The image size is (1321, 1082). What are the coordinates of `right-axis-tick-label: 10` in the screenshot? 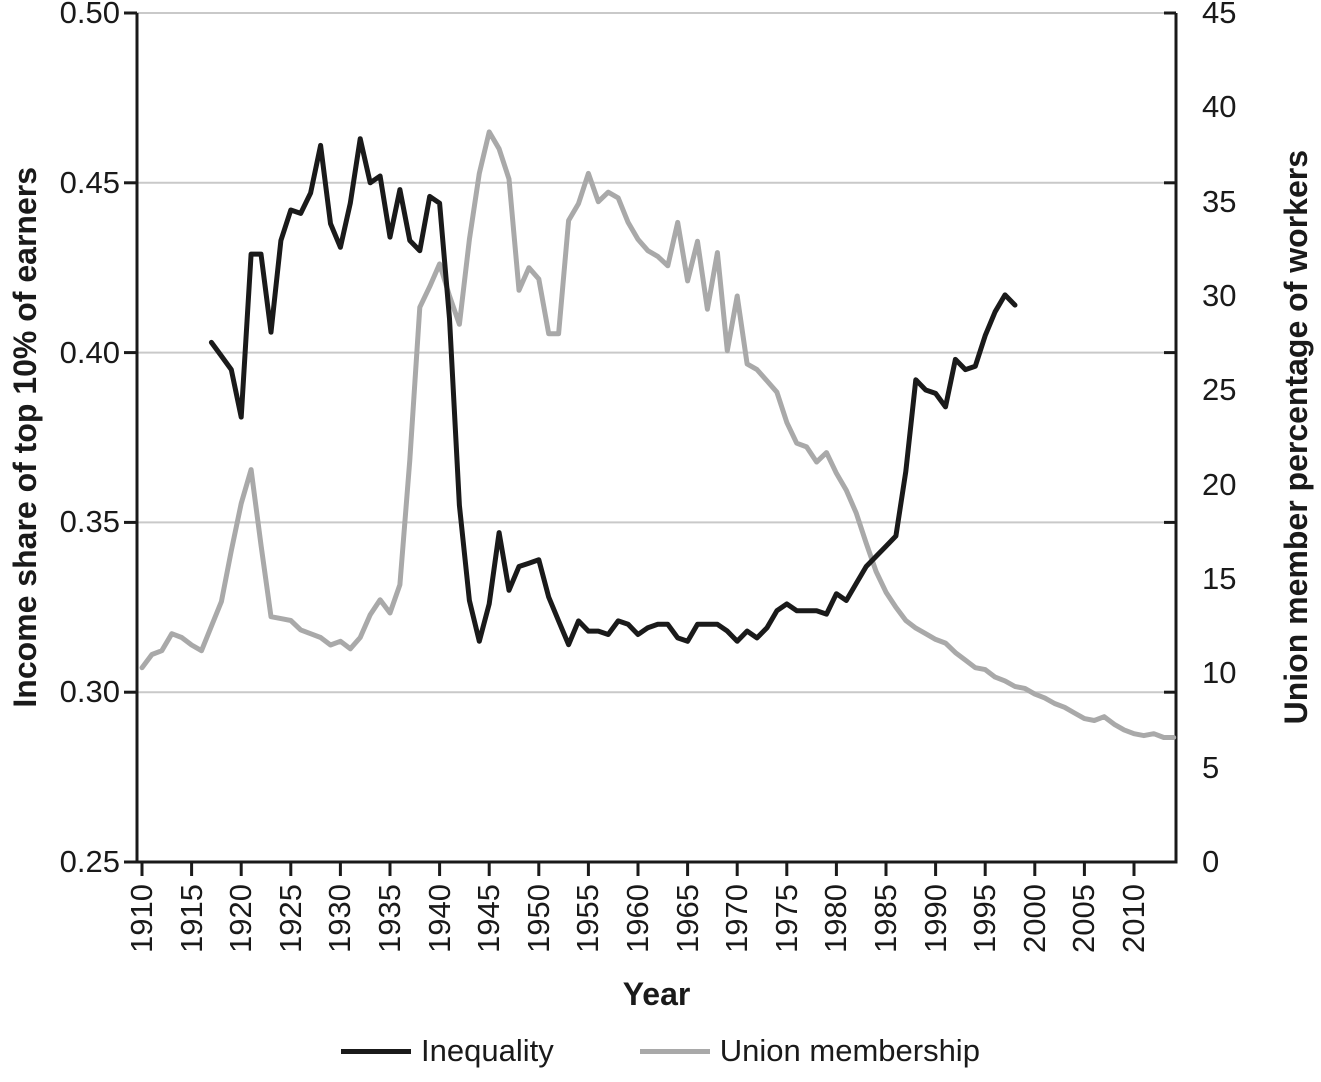 It's located at (1219, 673).